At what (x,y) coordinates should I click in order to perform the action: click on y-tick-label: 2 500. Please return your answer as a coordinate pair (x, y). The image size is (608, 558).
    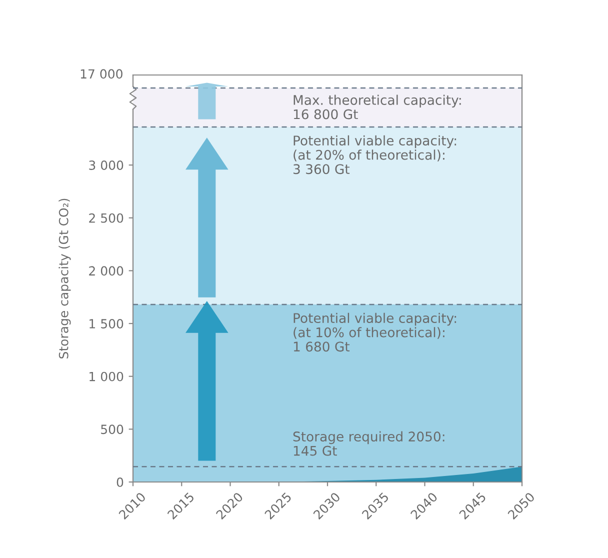
    Looking at the image, I should click on (106, 218).